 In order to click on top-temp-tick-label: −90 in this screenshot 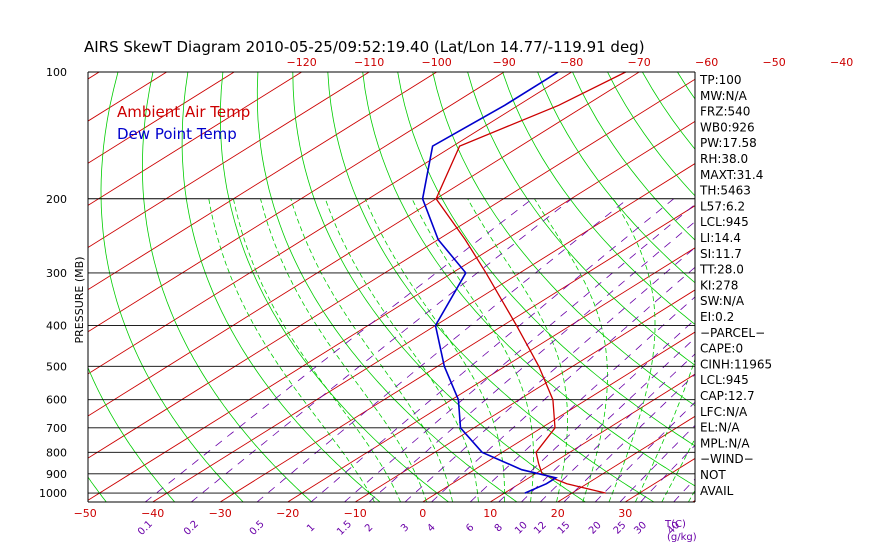, I will do `click(504, 62)`.